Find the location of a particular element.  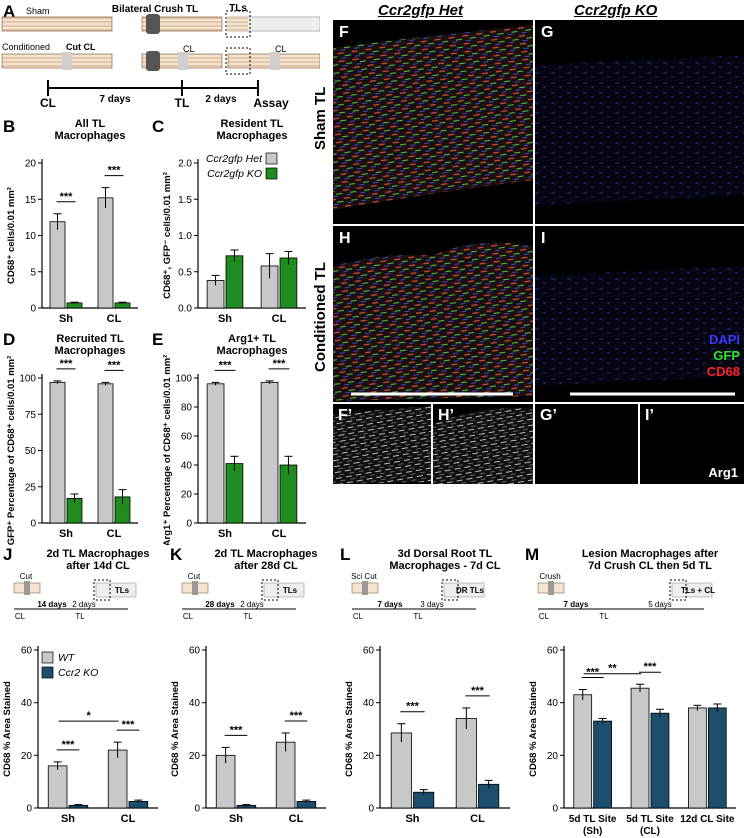

x-tick-label: 5d TL Site is located at coordinates (650, 819).